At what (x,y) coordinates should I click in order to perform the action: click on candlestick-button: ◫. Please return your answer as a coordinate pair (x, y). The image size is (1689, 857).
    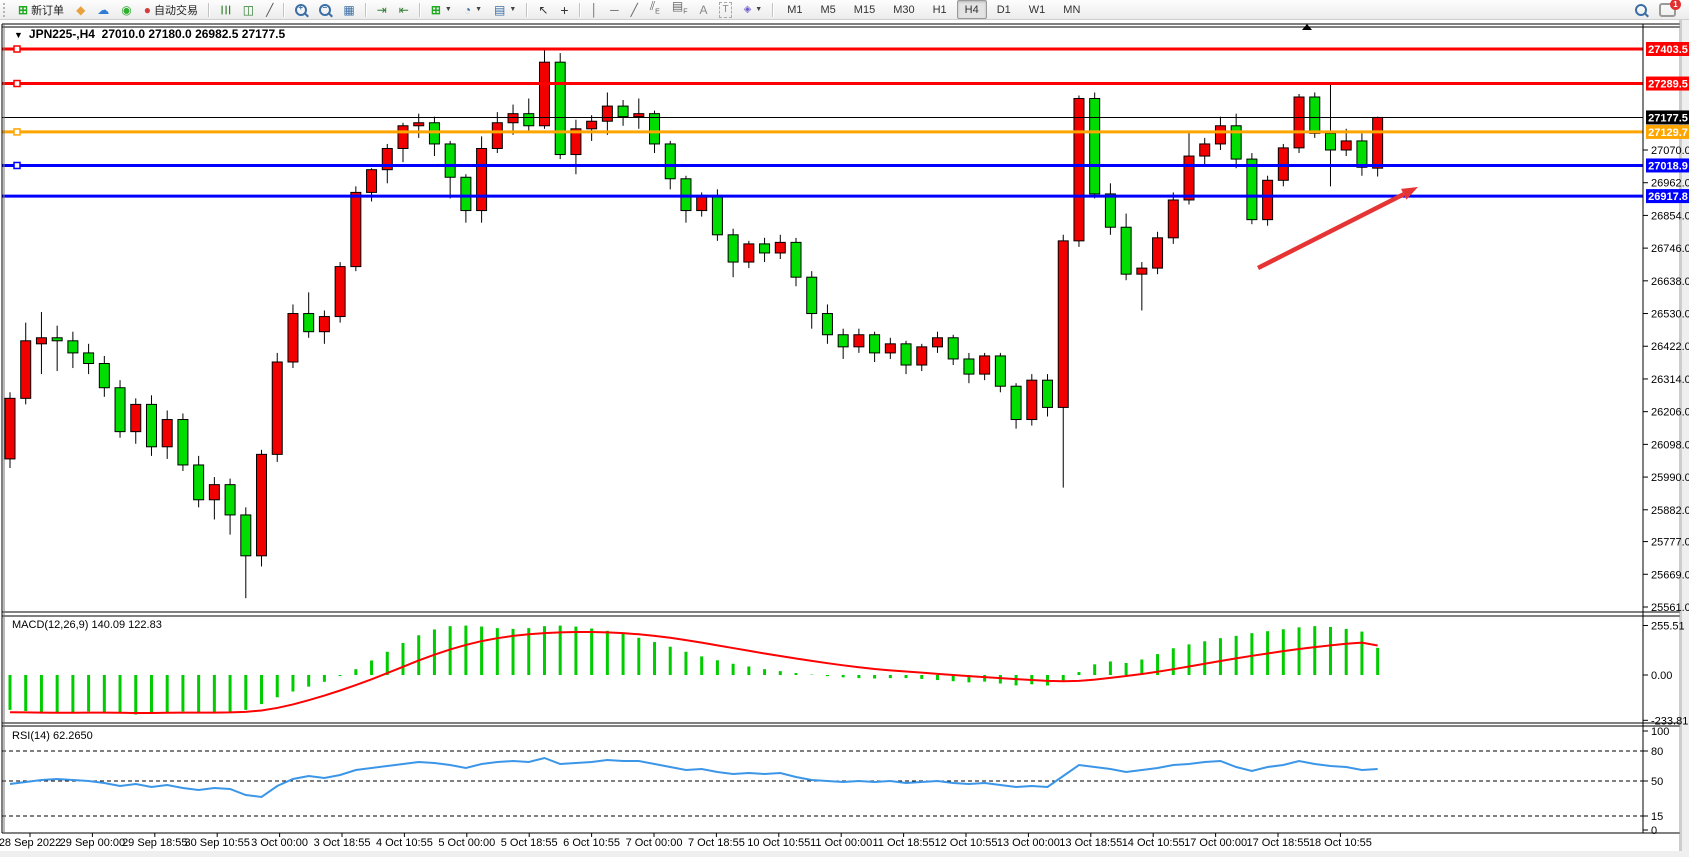
    Looking at the image, I should click on (248, 9).